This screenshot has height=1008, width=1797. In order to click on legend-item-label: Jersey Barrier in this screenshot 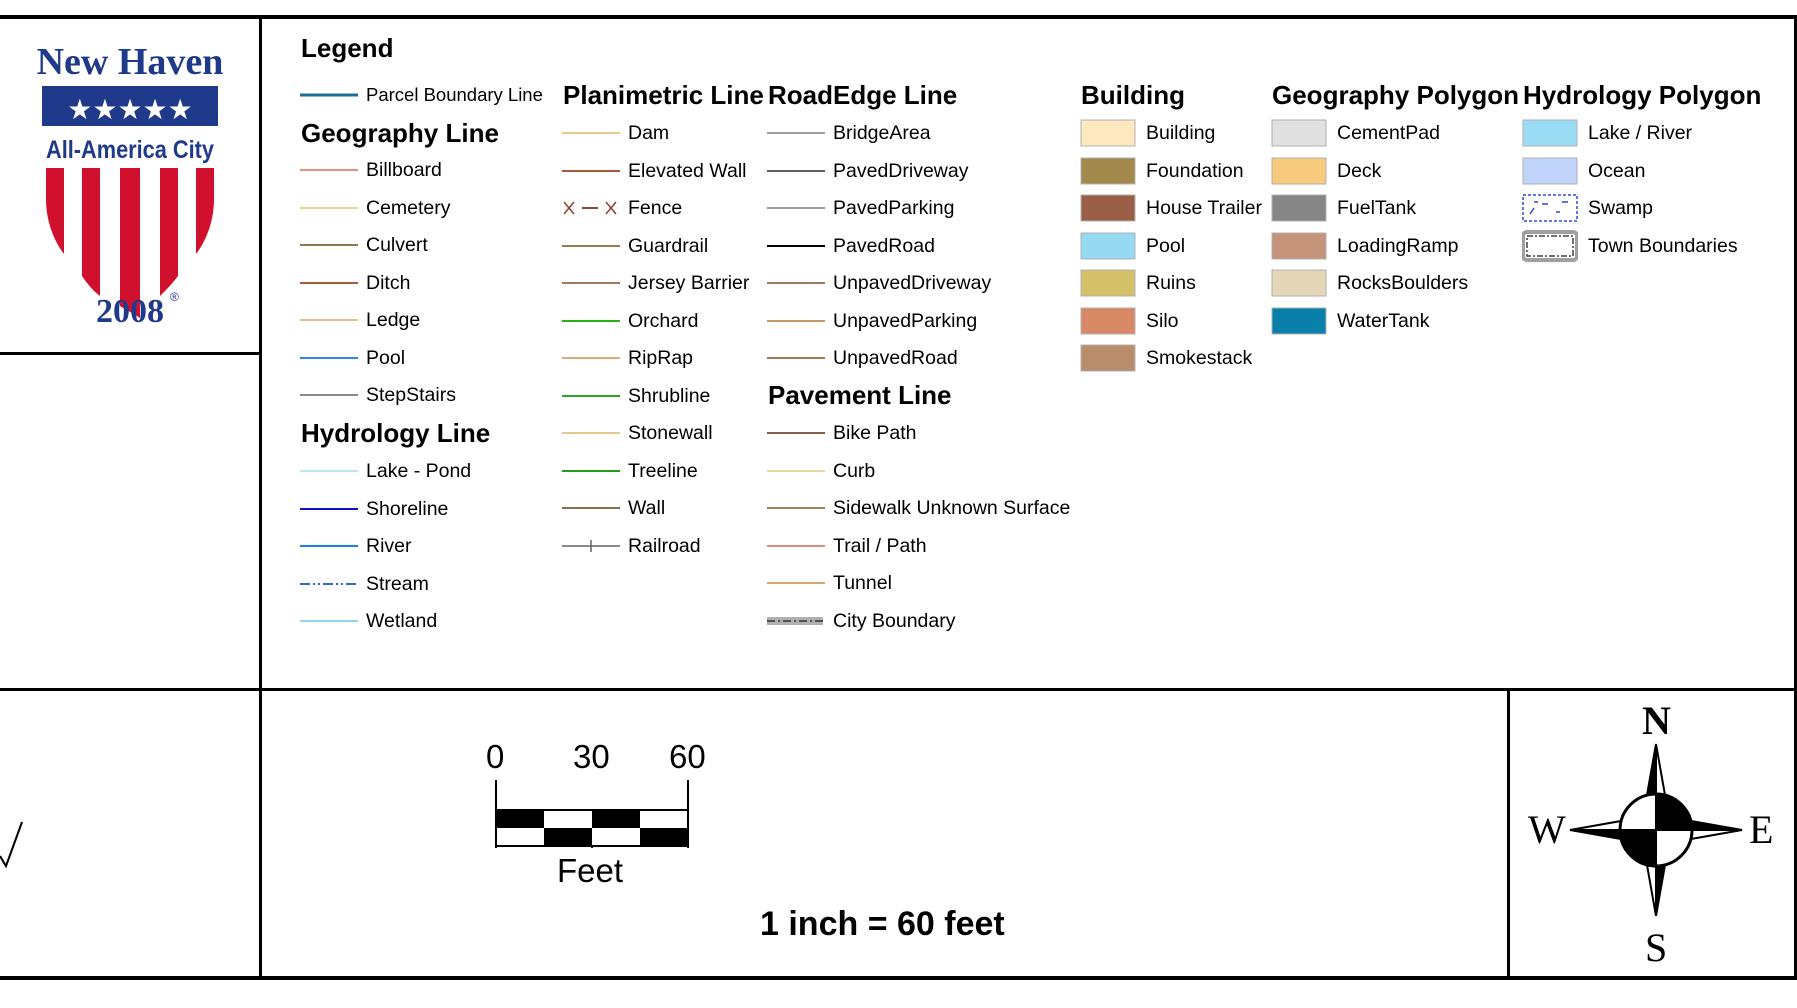, I will do `click(689, 283)`.